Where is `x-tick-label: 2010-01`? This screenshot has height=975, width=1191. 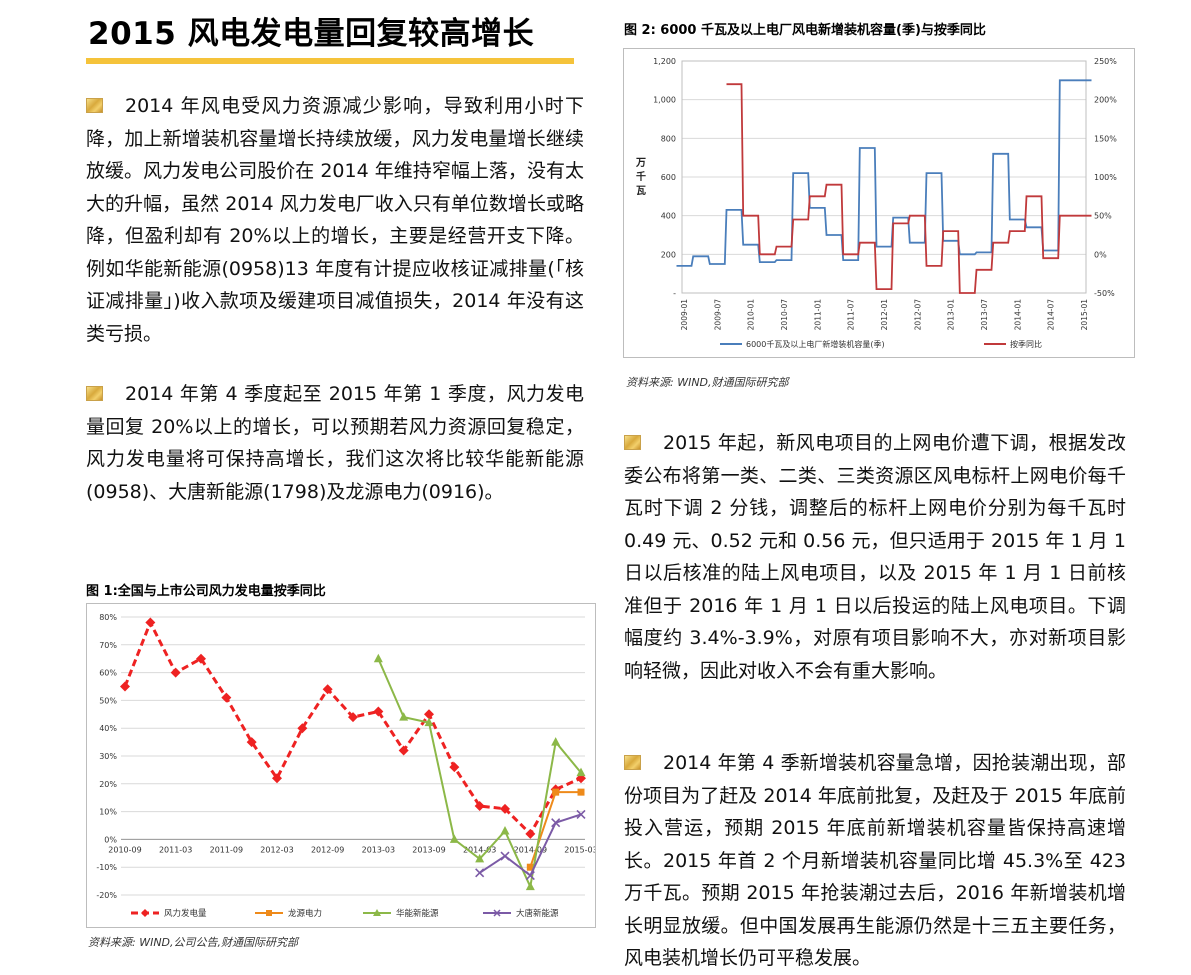
x-tick-label: 2010-01 is located at coordinates (751, 315).